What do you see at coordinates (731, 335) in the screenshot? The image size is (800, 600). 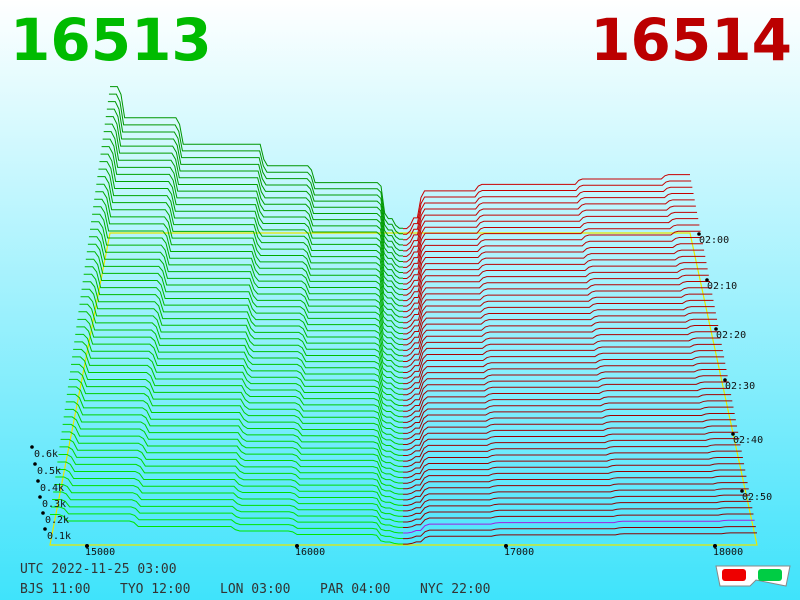 I see `time-label: 02:20` at bounding box center [731, 335].